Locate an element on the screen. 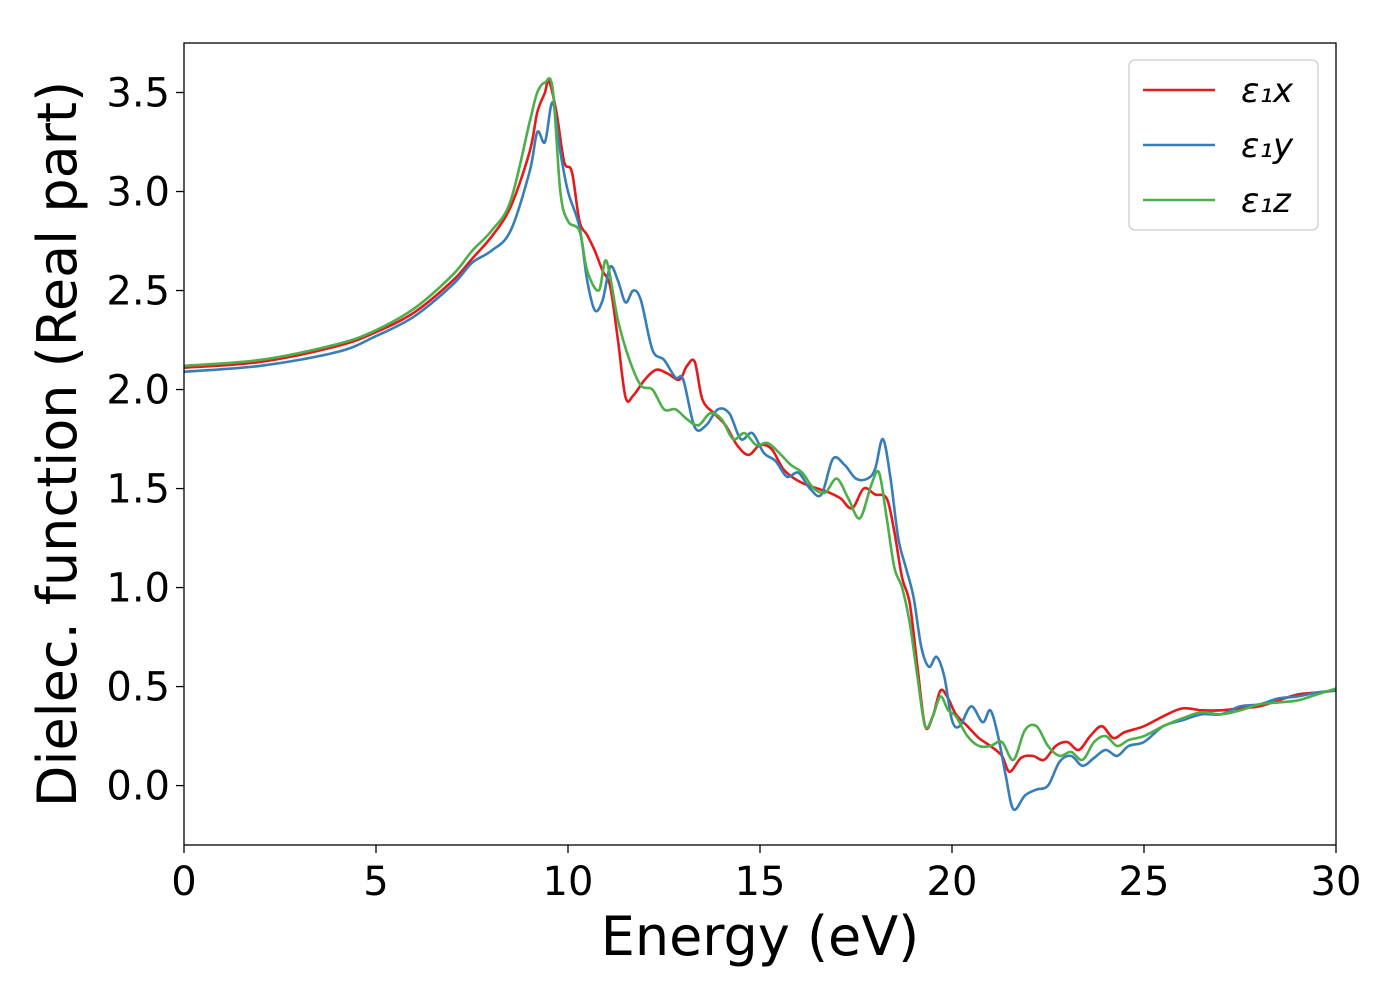 This screenshot has height=1000, width=1400. legend-label: ε₁z is located at coordinates (1266, 201).